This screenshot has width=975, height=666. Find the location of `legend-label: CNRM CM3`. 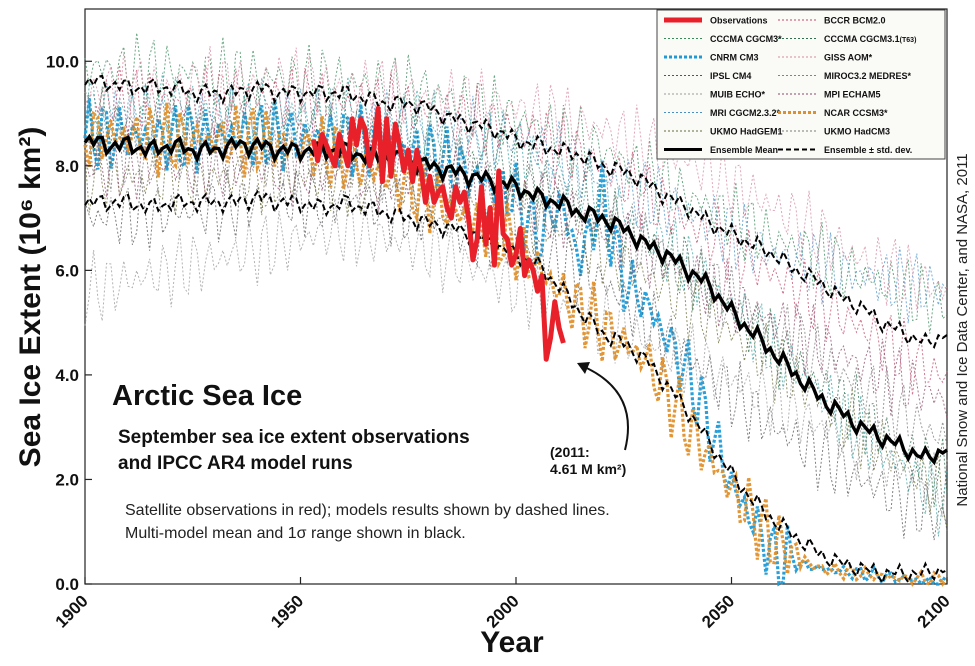

legend-label: CNRM CM3 is located at coordinates (734, 58).